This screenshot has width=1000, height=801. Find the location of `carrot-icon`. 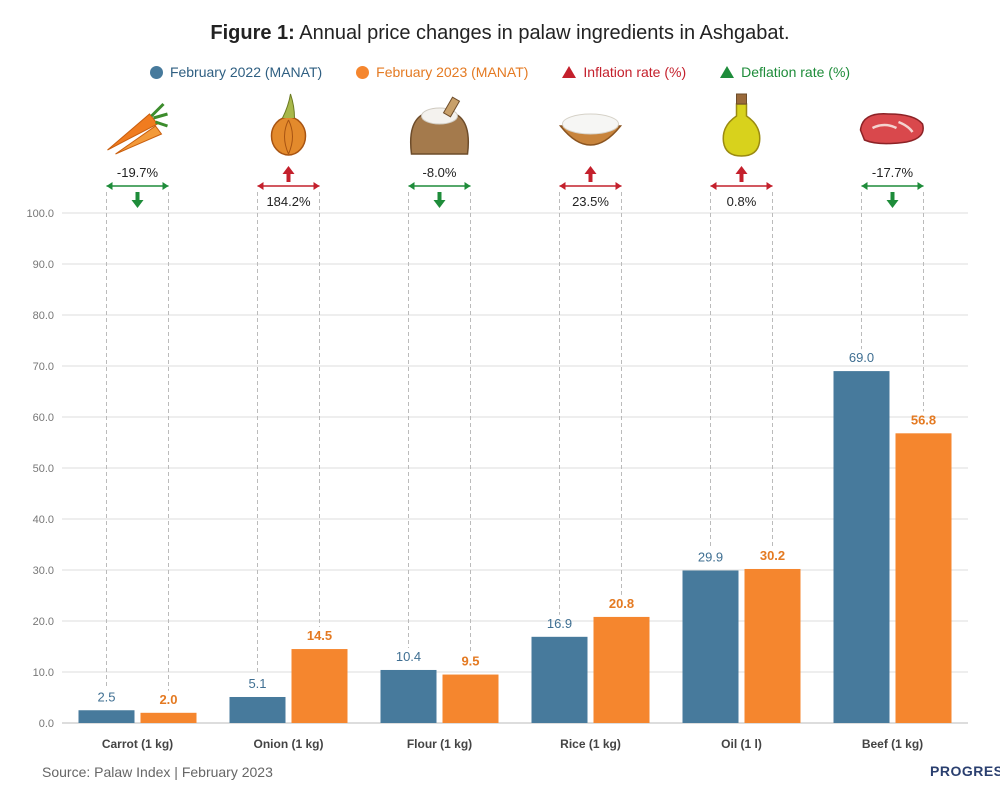

carrot-icon is located at coordinates (137, 128).